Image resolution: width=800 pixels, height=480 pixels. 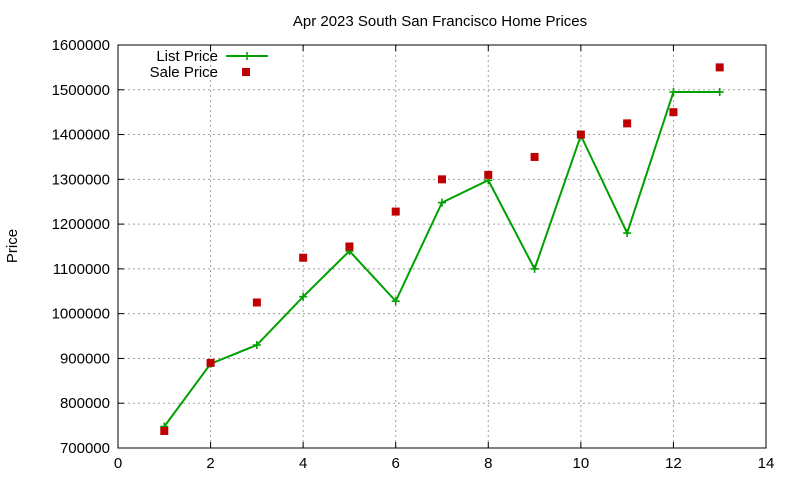 I want to click on x-tick-label: 4, so click(x=303, y=463).